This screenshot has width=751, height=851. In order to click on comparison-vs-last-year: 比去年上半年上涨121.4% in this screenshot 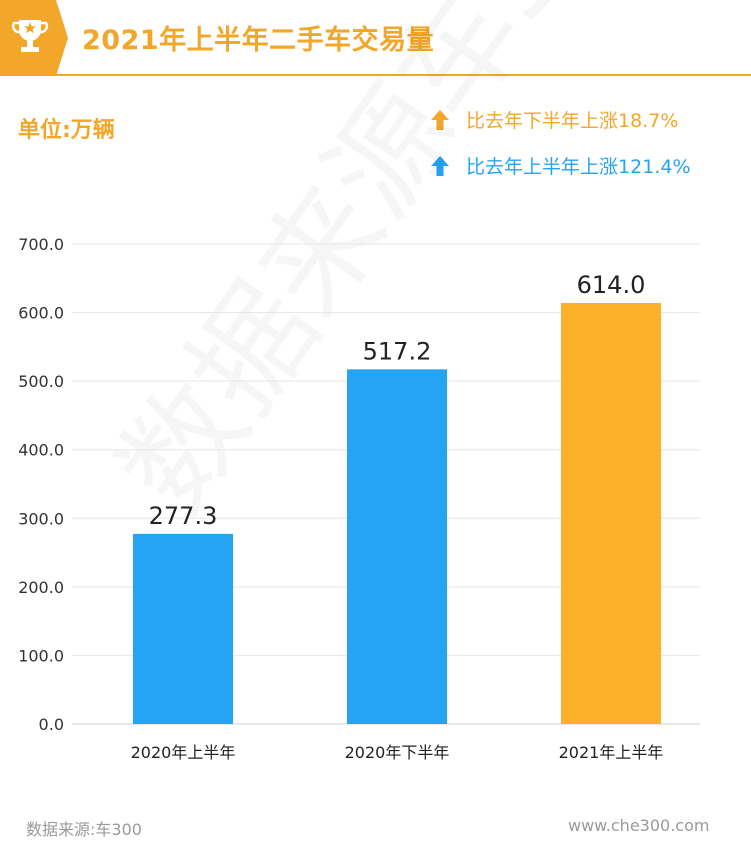, I will do `click(560, 166)`.